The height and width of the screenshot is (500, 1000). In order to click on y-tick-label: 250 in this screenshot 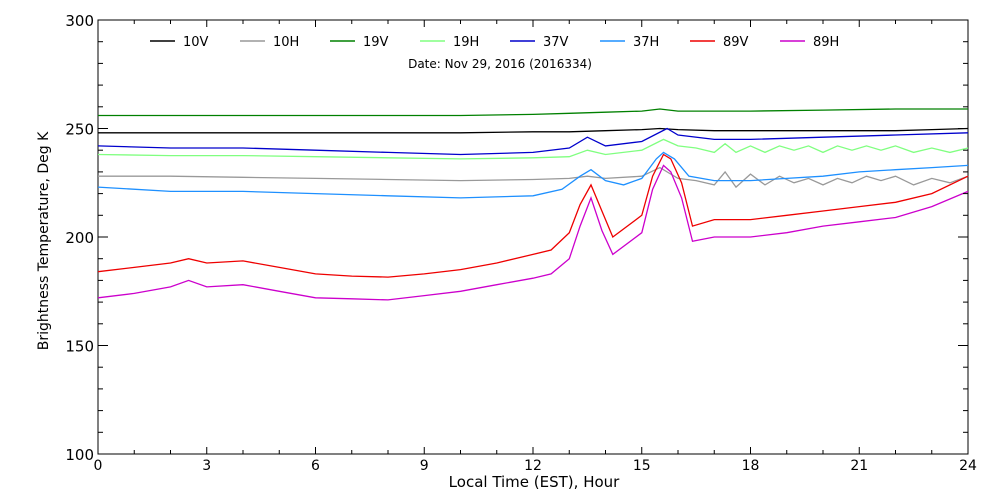, I will do `click(79, 130)`.